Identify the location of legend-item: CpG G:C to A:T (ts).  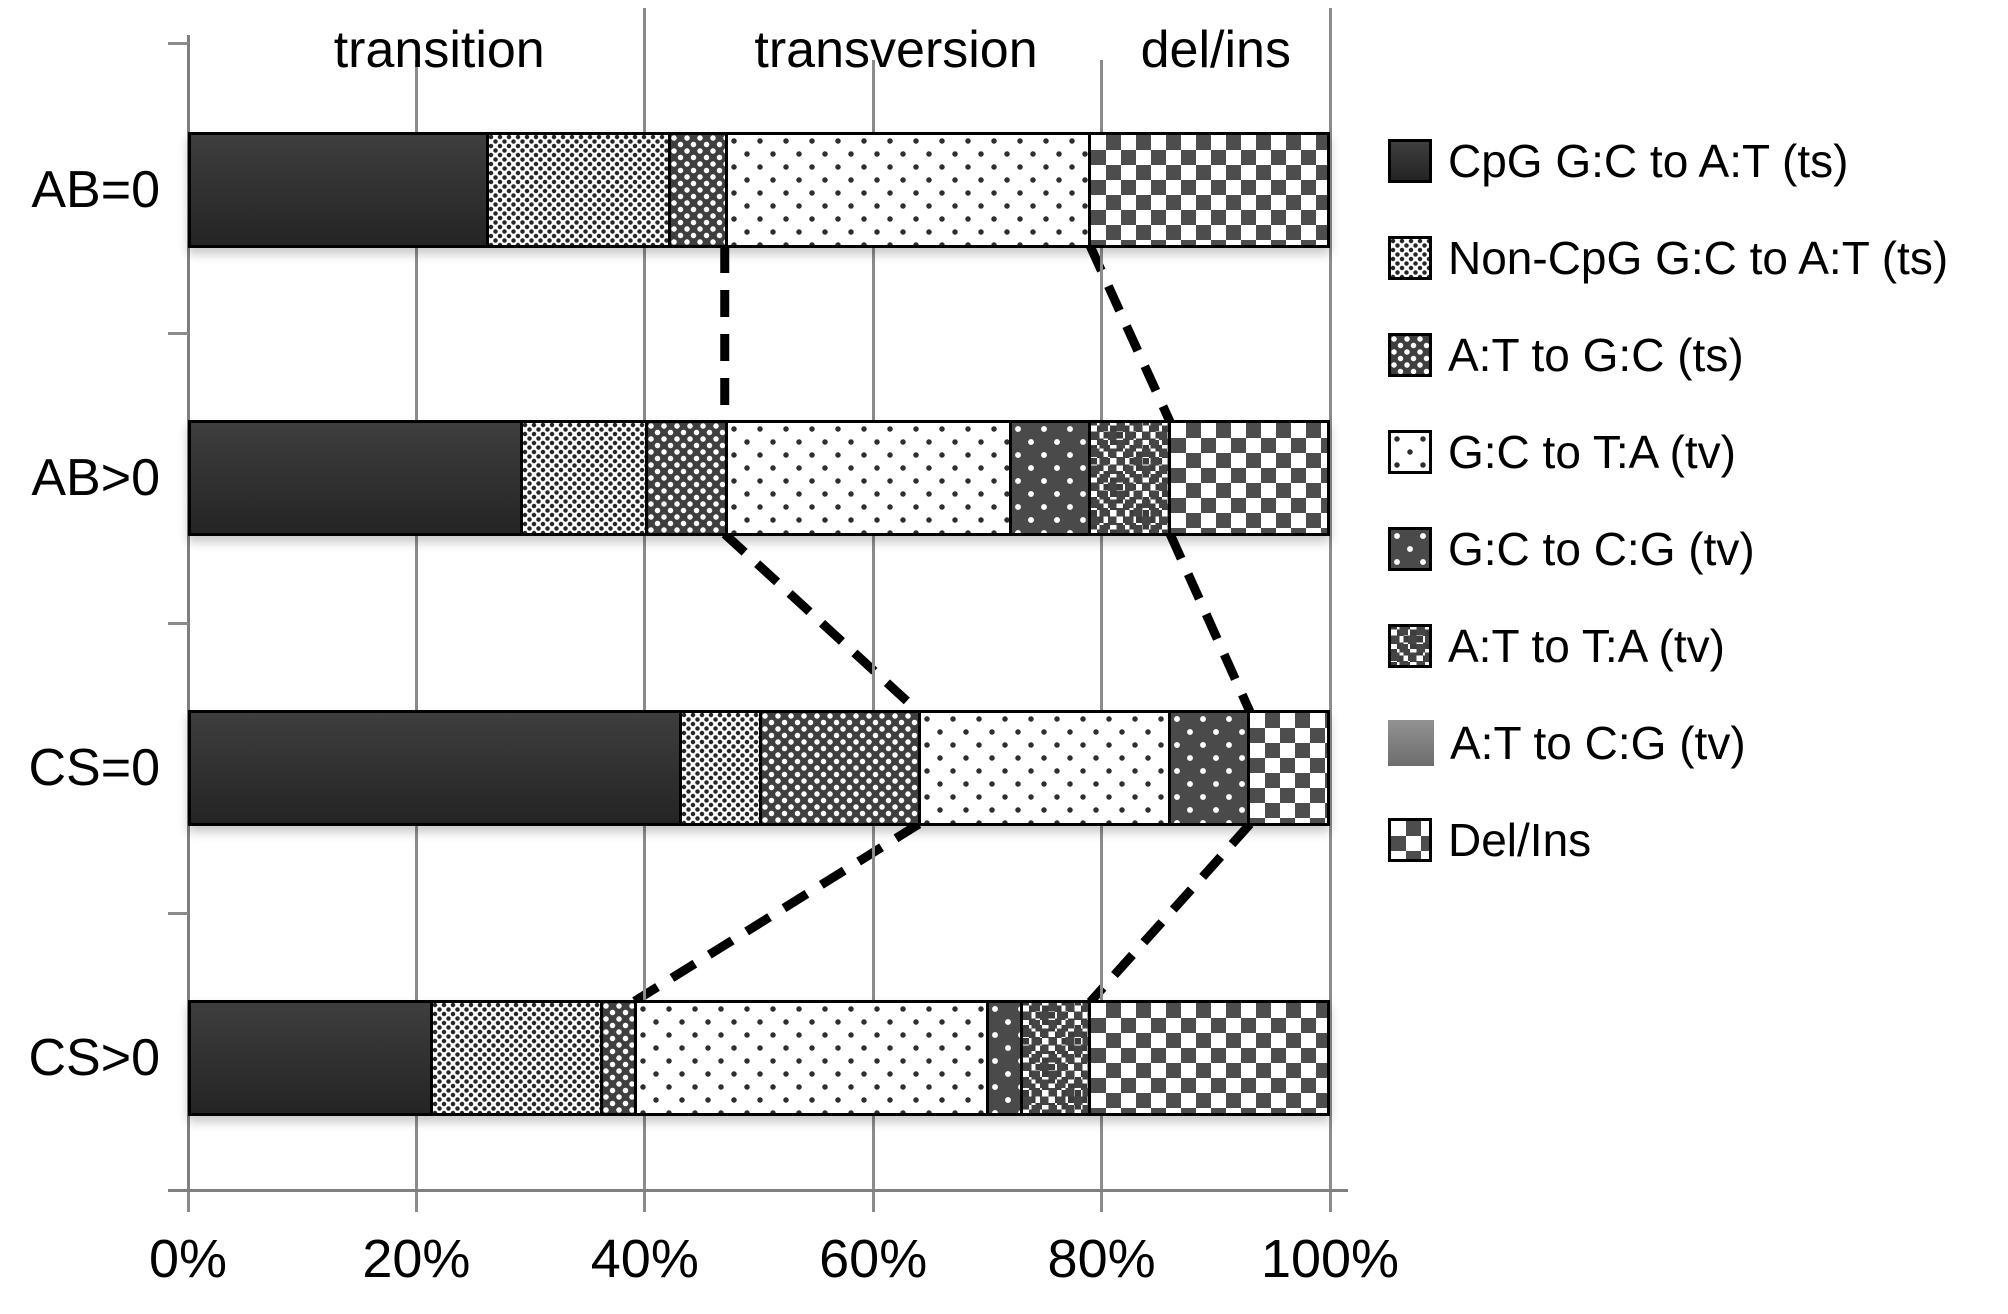
(1668, 161).